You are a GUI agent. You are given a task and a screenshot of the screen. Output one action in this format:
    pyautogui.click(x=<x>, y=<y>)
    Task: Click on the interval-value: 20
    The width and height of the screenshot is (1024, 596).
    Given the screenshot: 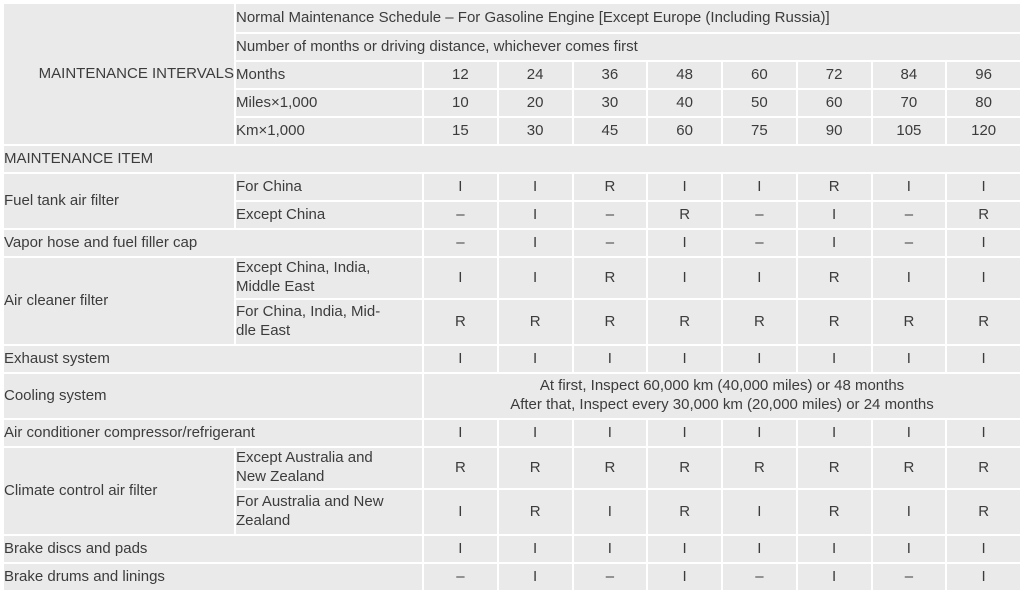 What is the action you would take?
    pyautogui.click(x=535, y=103)
    